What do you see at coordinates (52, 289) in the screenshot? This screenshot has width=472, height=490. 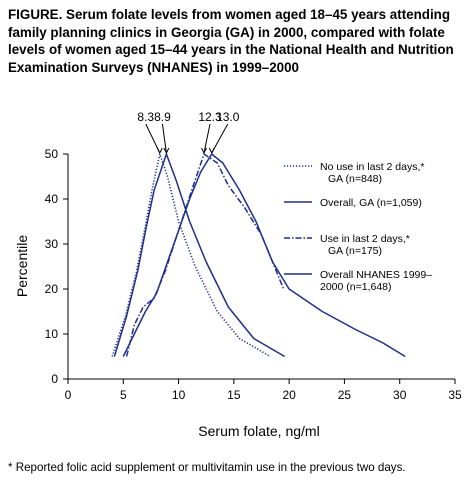 I see `y-tick-label: 20` at bounding box center [52, 289].